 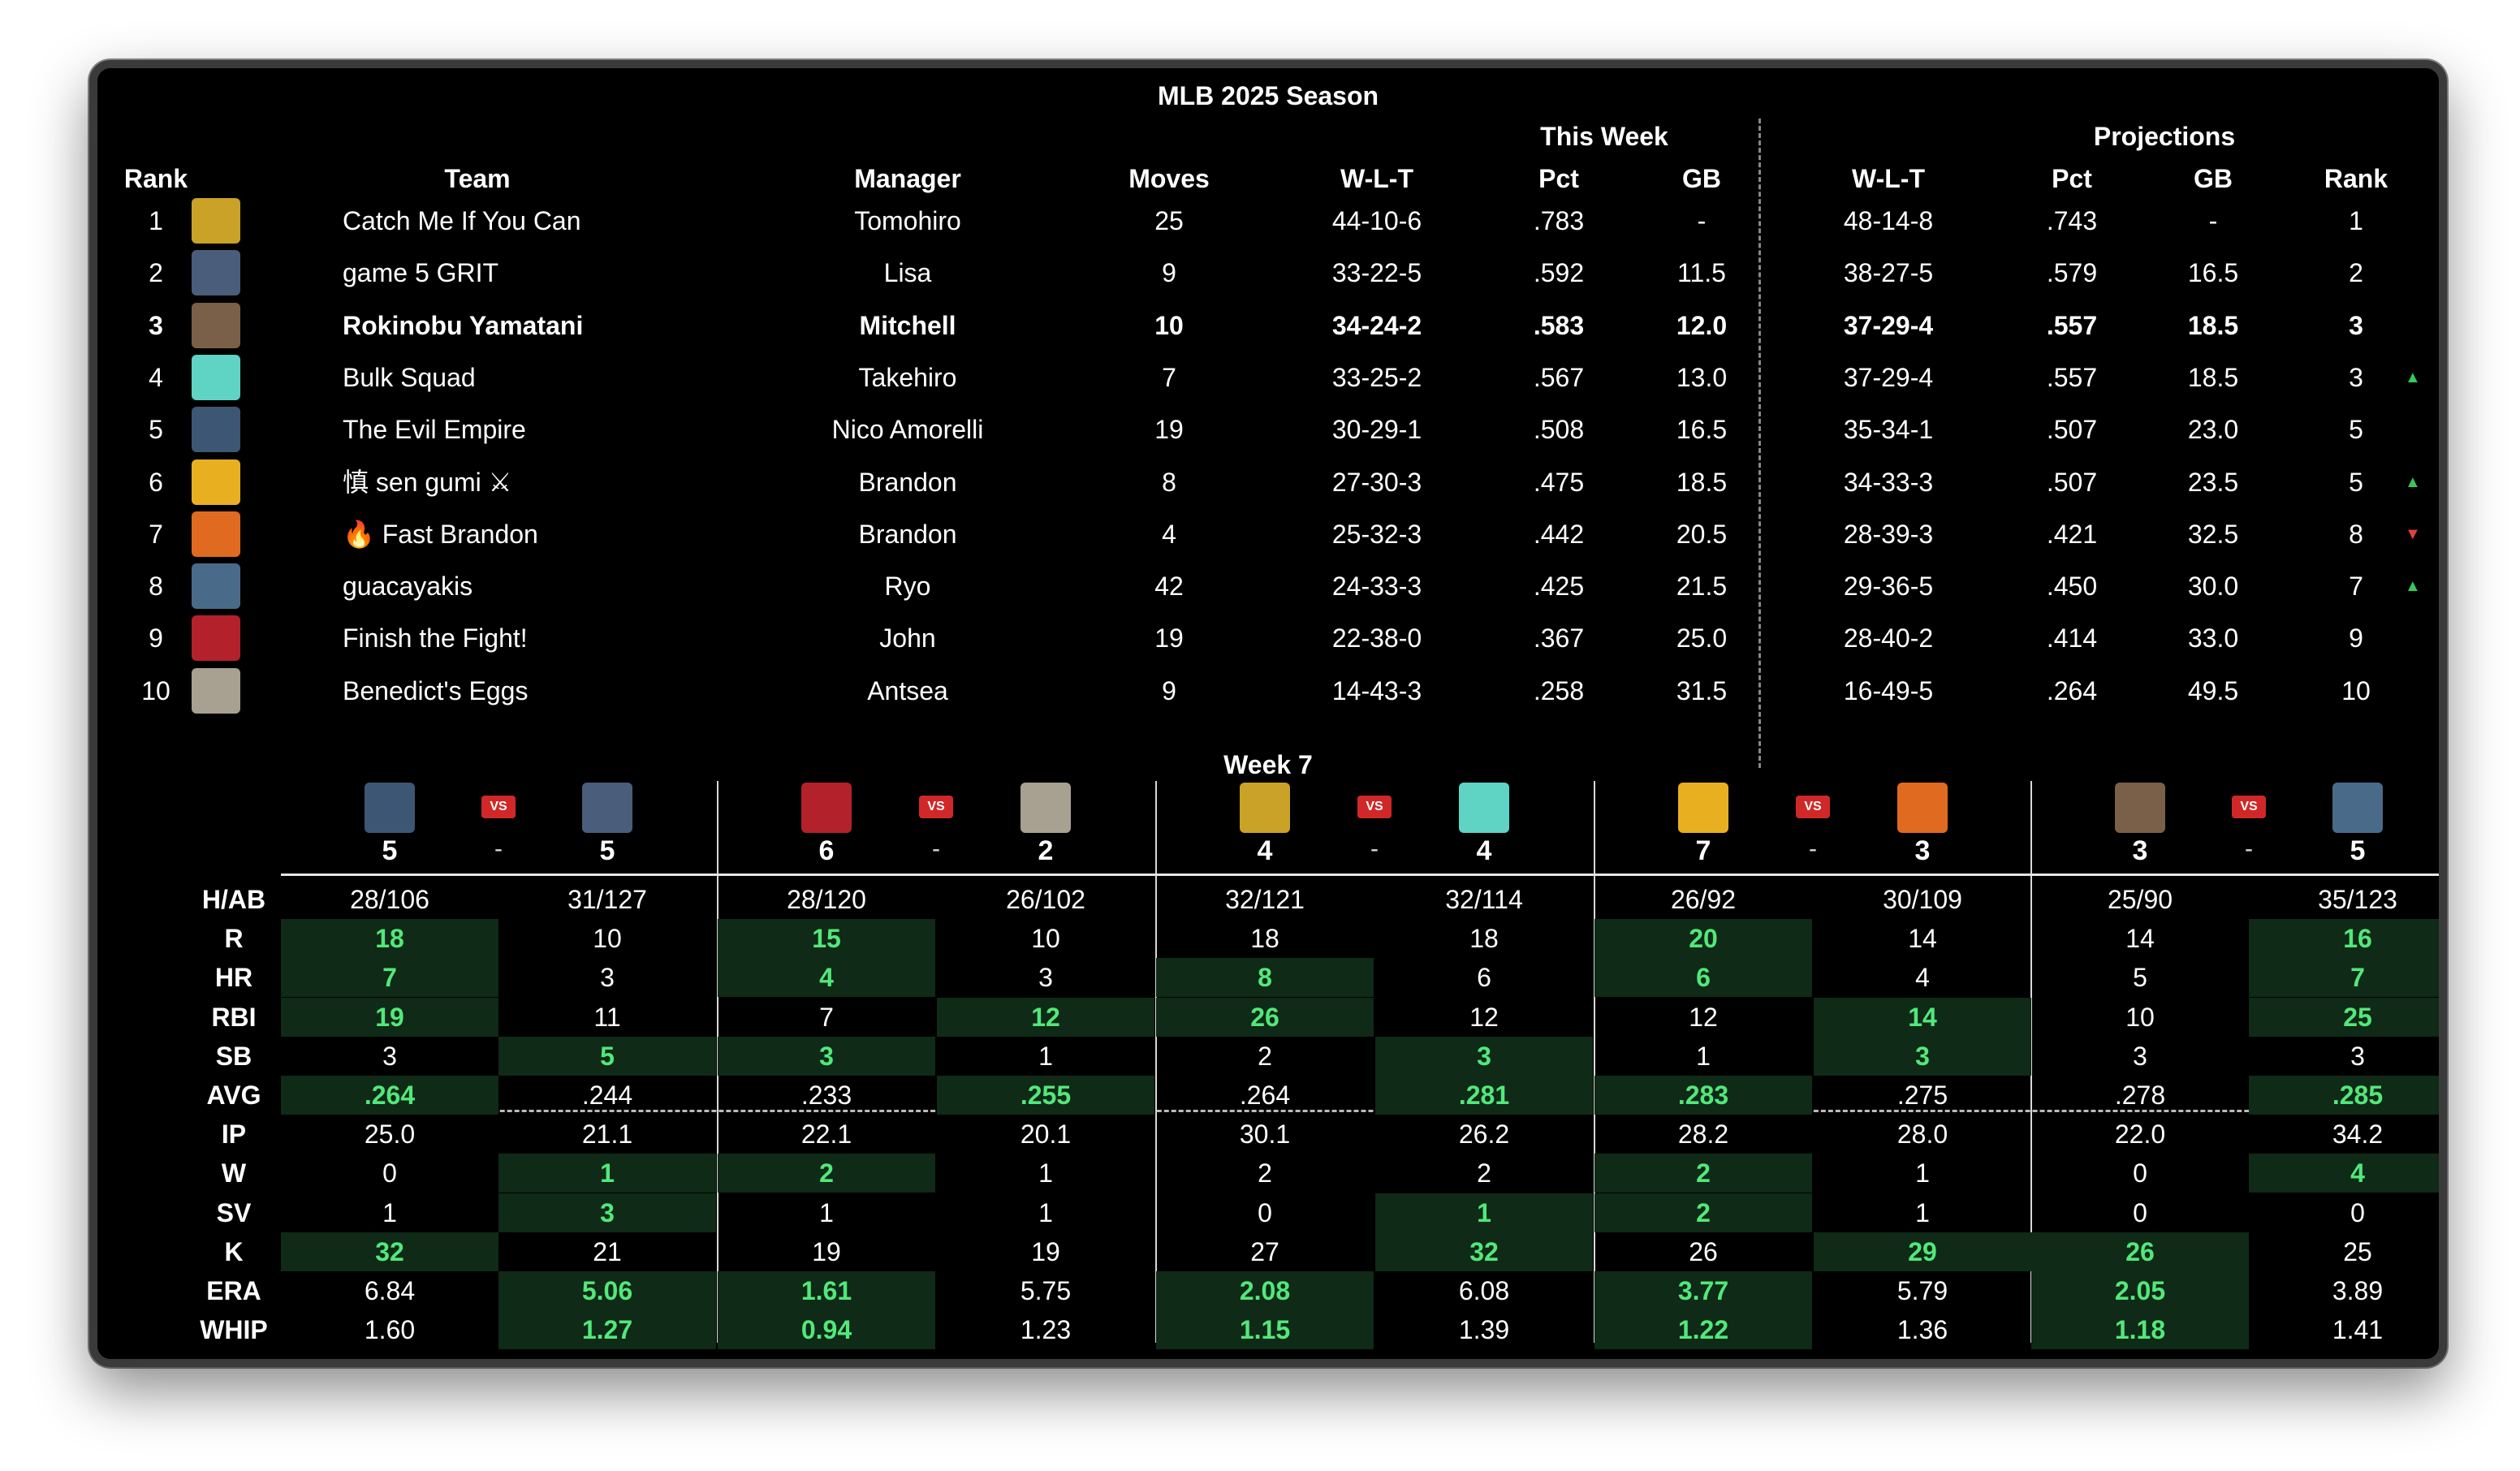 I want to click on stat-cell: 1, so click(x=1922, y=1212).